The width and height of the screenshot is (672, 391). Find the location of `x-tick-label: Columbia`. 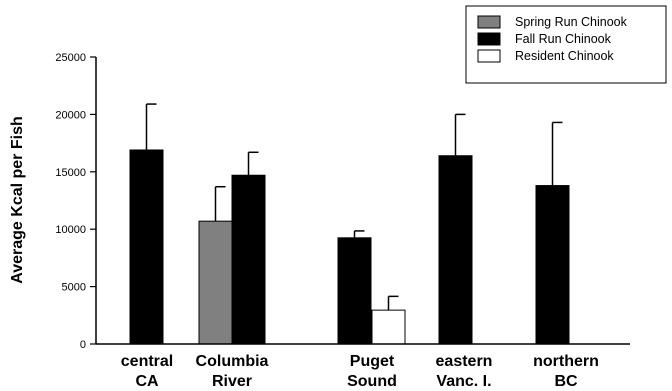

x-tick-label: Columbia is located at coordinates (232, 361).